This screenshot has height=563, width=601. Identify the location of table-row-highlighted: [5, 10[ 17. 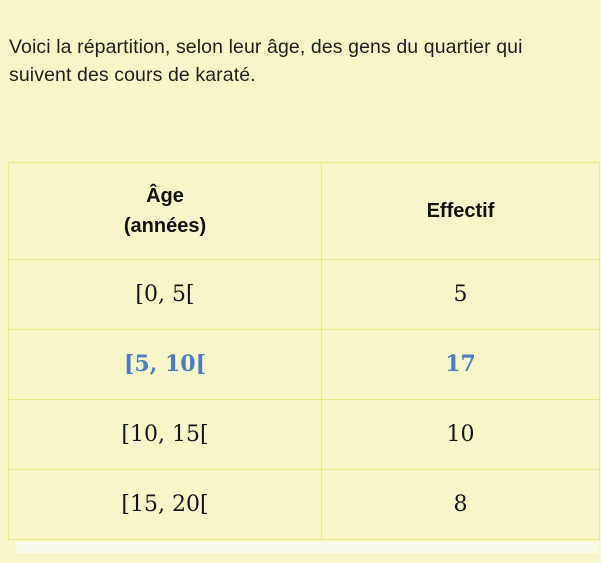
(304, 364).